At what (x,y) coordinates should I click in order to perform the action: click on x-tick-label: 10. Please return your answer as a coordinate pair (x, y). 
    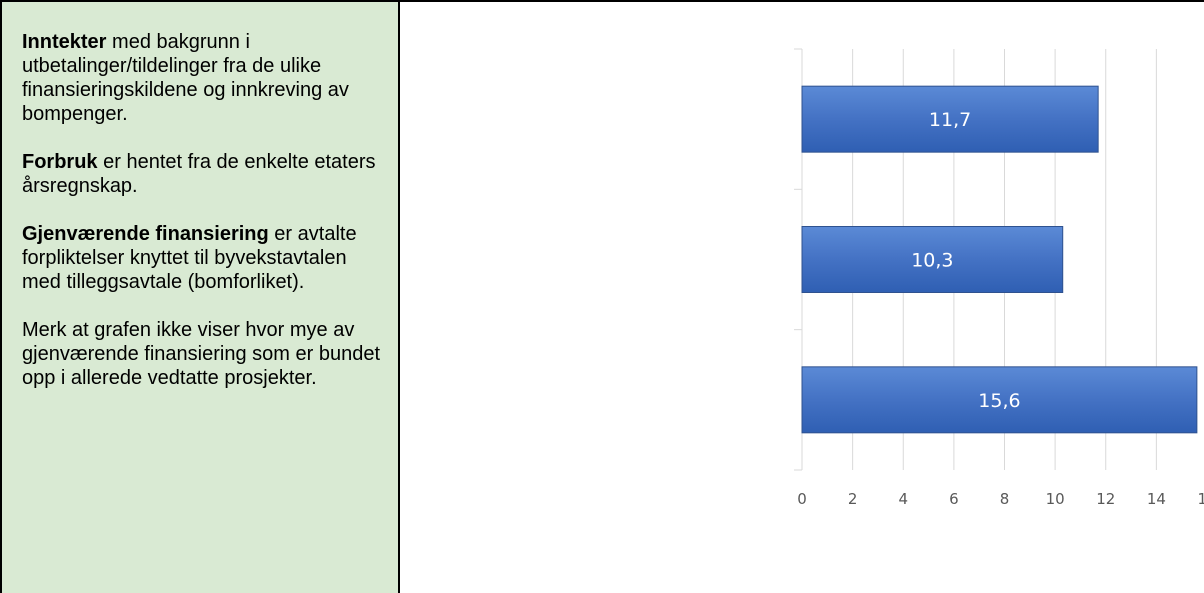
    Looking at the image, I should click on (1055, 499).